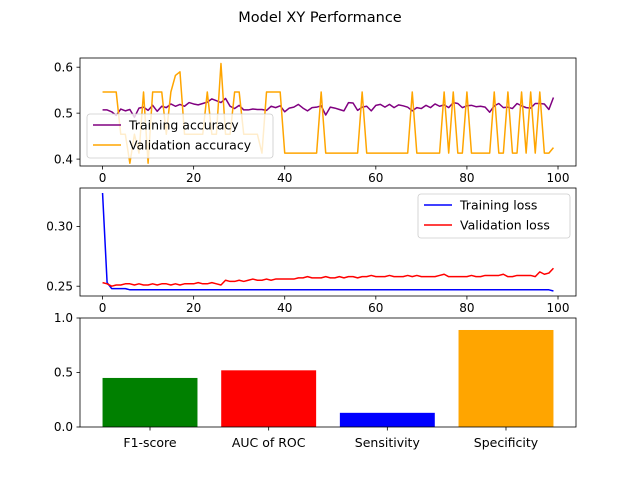 Image resolution: width=640 pixels, height=485 pixels. I want to click on x-tick-label: Sensitivity, so click(388, 442).